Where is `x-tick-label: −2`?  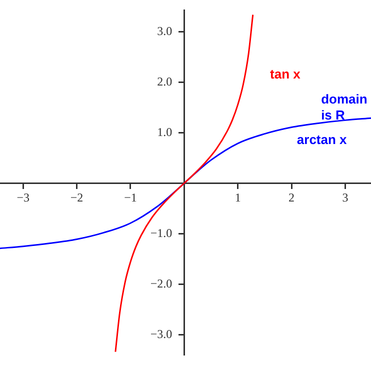 x-tick-label: −2 is located at coordinates (77, 197).